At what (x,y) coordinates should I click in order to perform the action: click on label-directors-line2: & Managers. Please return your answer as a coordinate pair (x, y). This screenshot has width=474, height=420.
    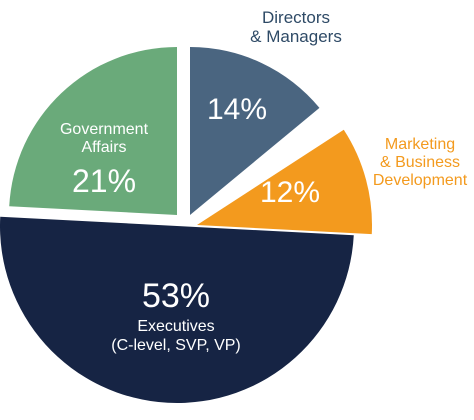
    Looking at the image, I should click on (296, 36).